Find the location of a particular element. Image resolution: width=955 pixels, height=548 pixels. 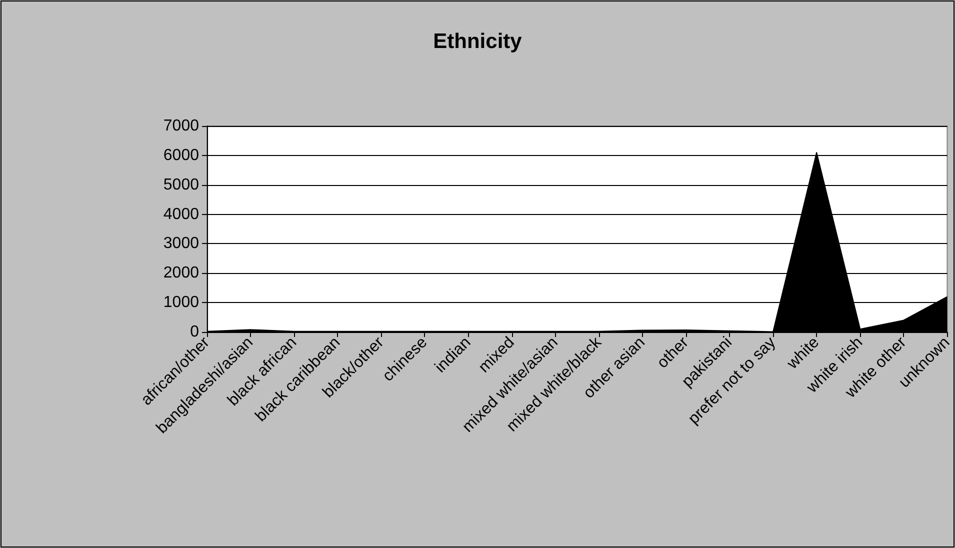

y-tick-label: 3000 is located at coordinates (181, 243).